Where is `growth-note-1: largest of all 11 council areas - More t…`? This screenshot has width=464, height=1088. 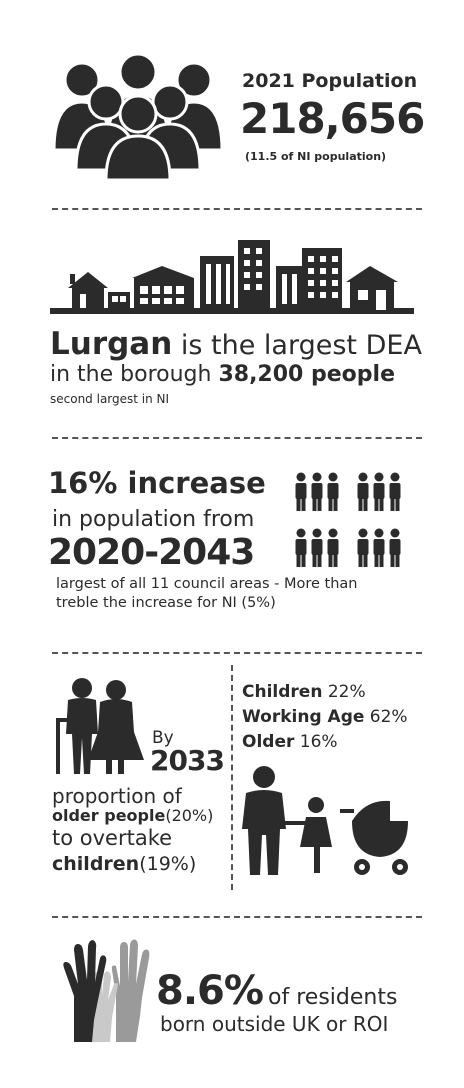 growth-note-1: largest of all 11 council areas - More t… is located at coordinates (207, 584).